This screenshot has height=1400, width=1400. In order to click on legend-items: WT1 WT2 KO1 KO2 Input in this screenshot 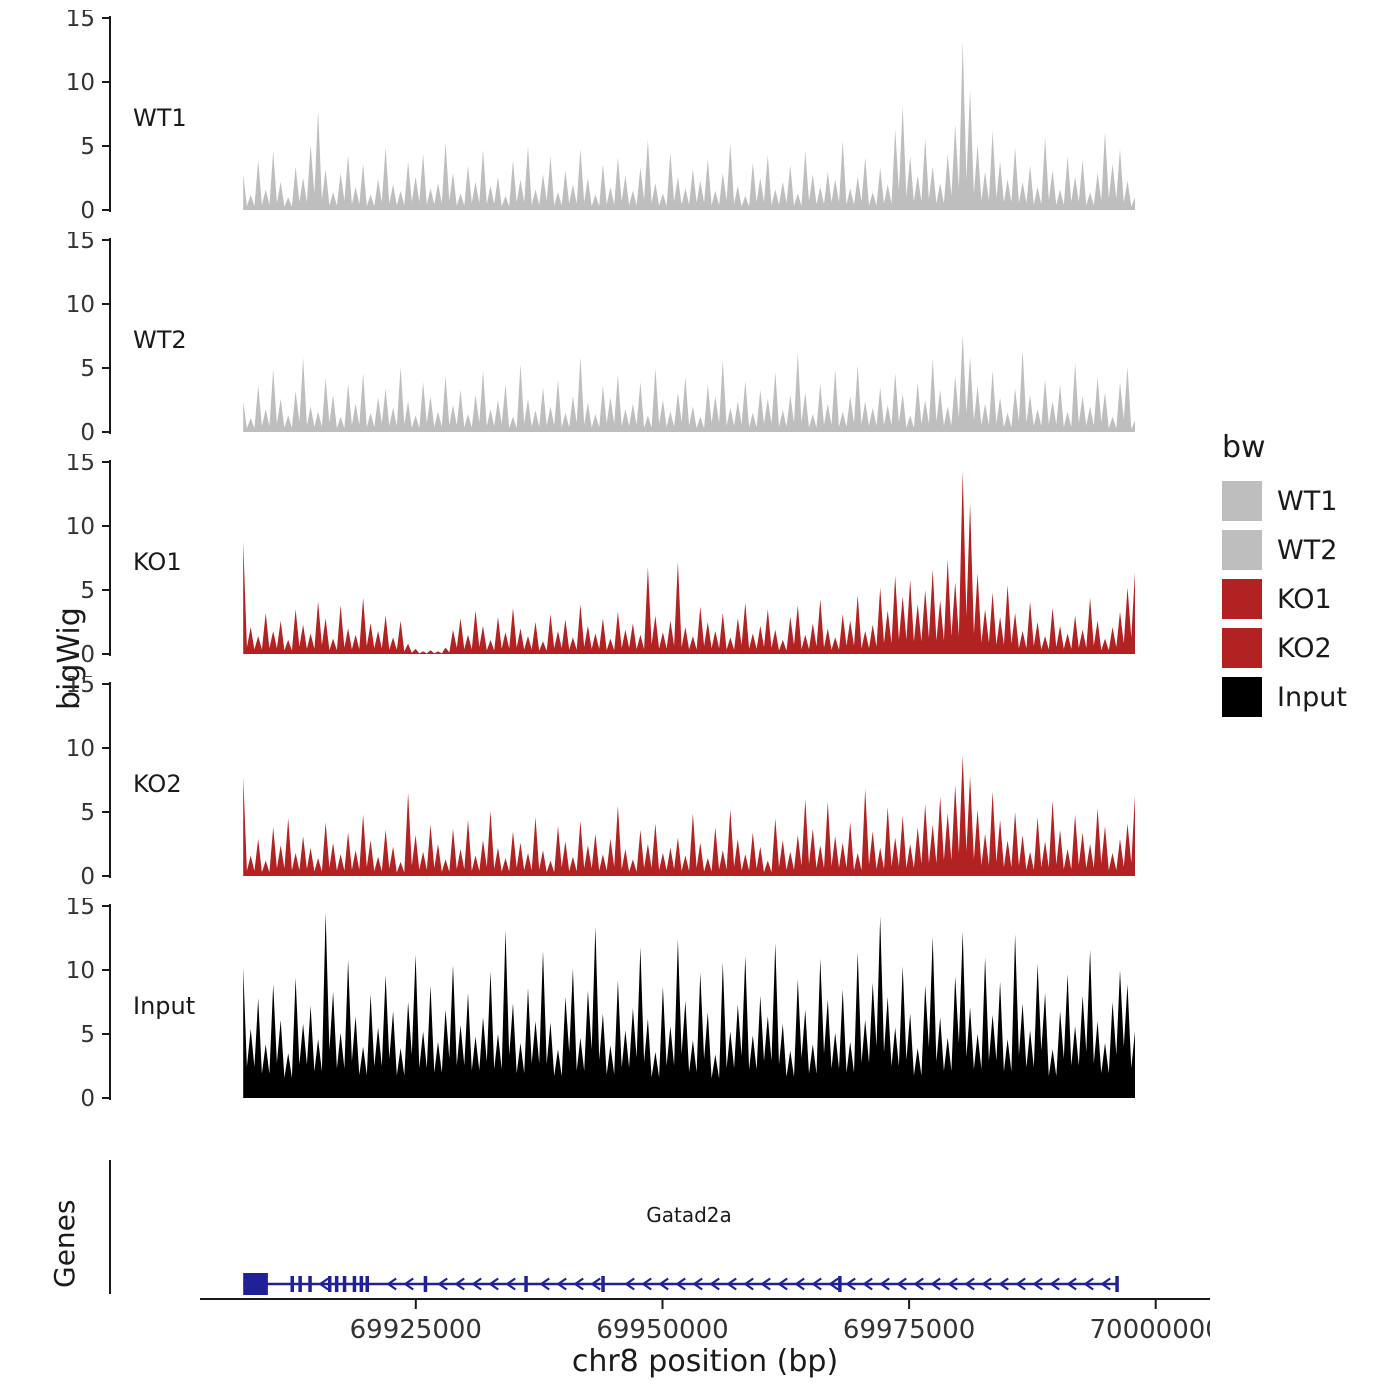, I will do `click(1284, 599)`.